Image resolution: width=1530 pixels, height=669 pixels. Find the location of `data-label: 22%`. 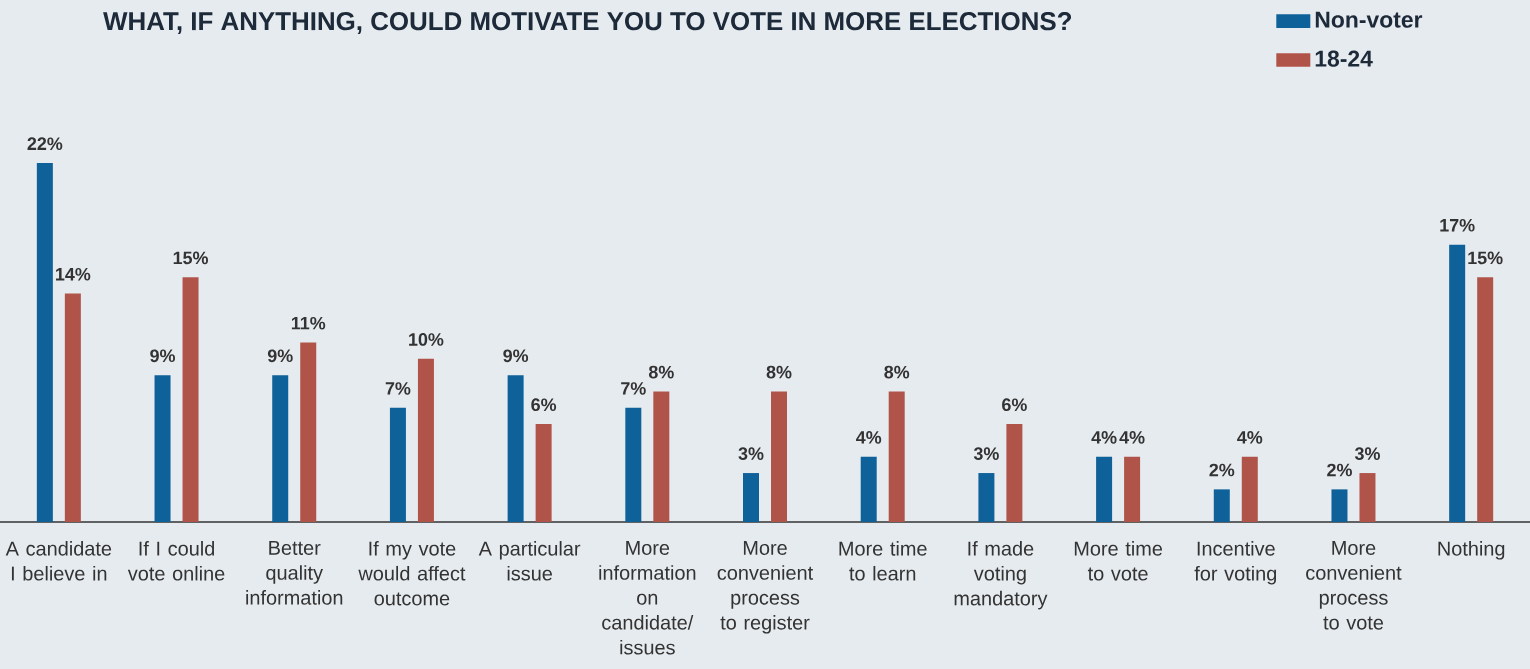

data-label: 22% is located at coordinates (45, 144).